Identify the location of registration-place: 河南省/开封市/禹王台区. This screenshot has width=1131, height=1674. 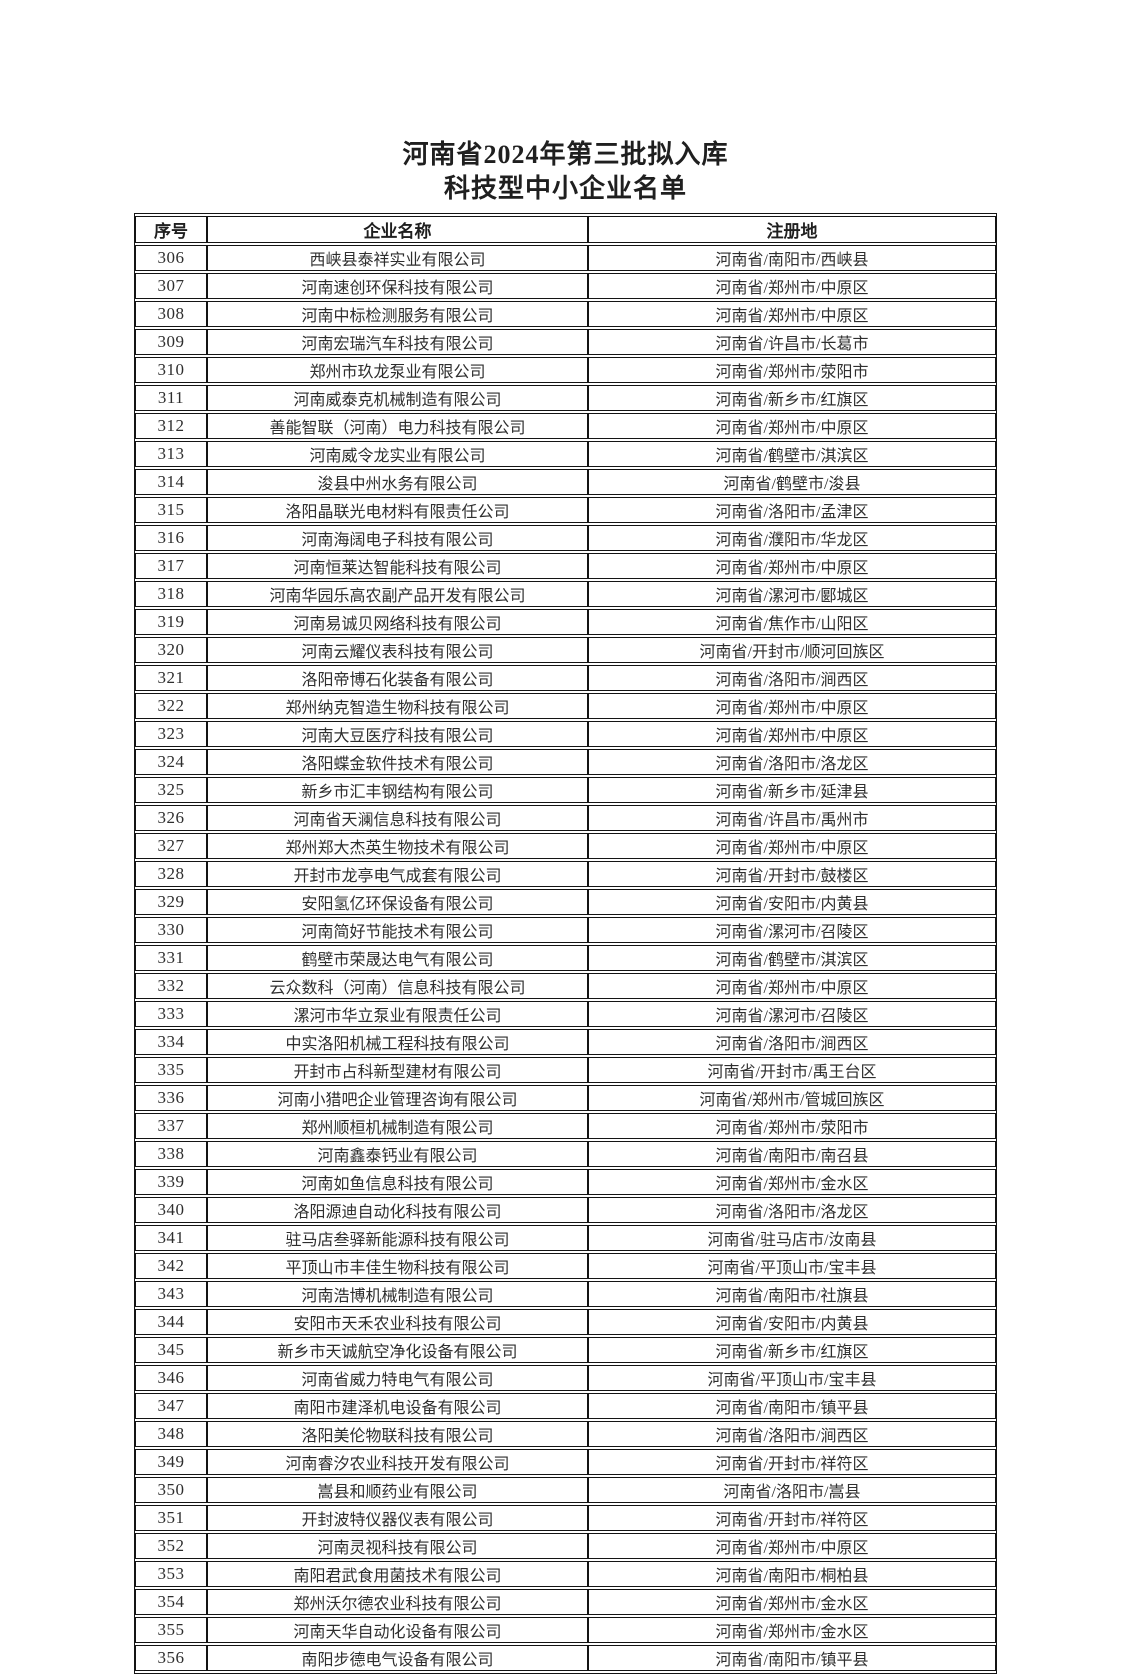
(792, 1070).